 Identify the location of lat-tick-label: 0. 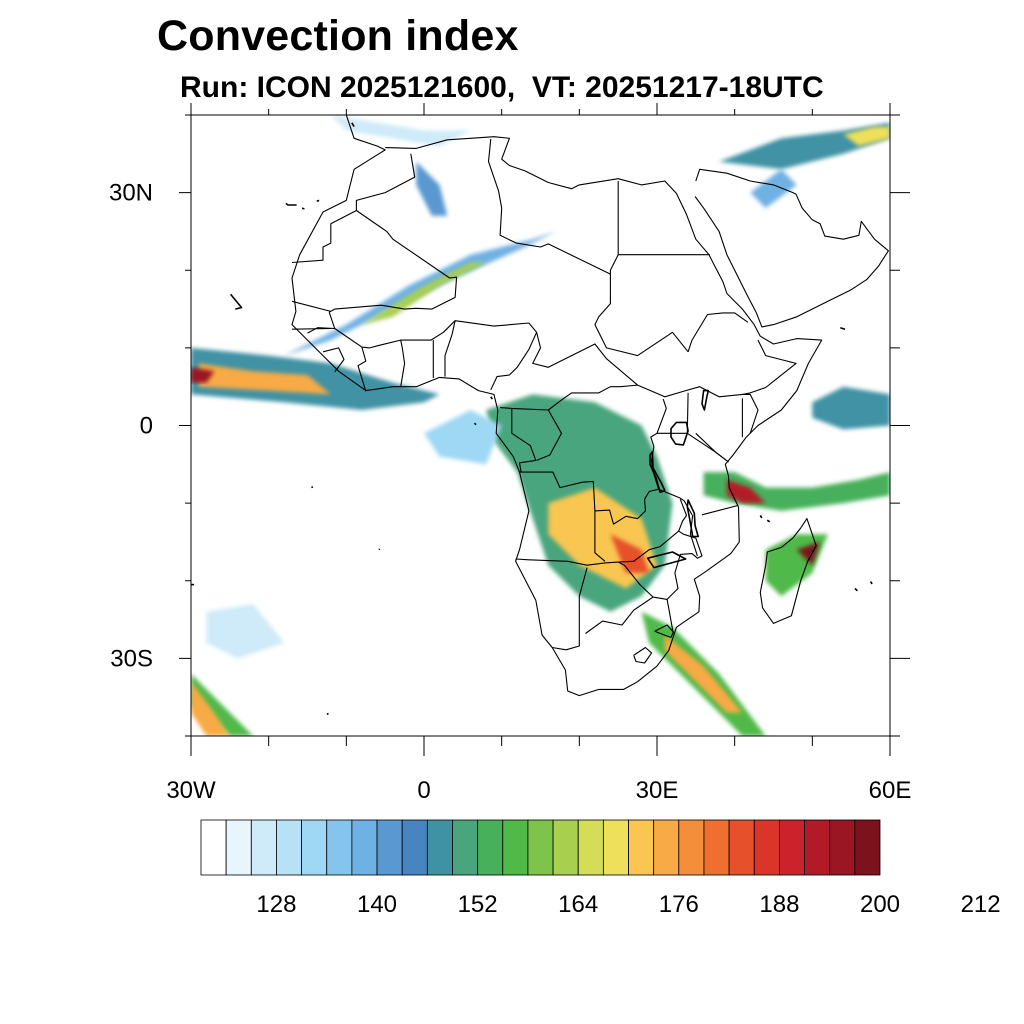
(146, 426).